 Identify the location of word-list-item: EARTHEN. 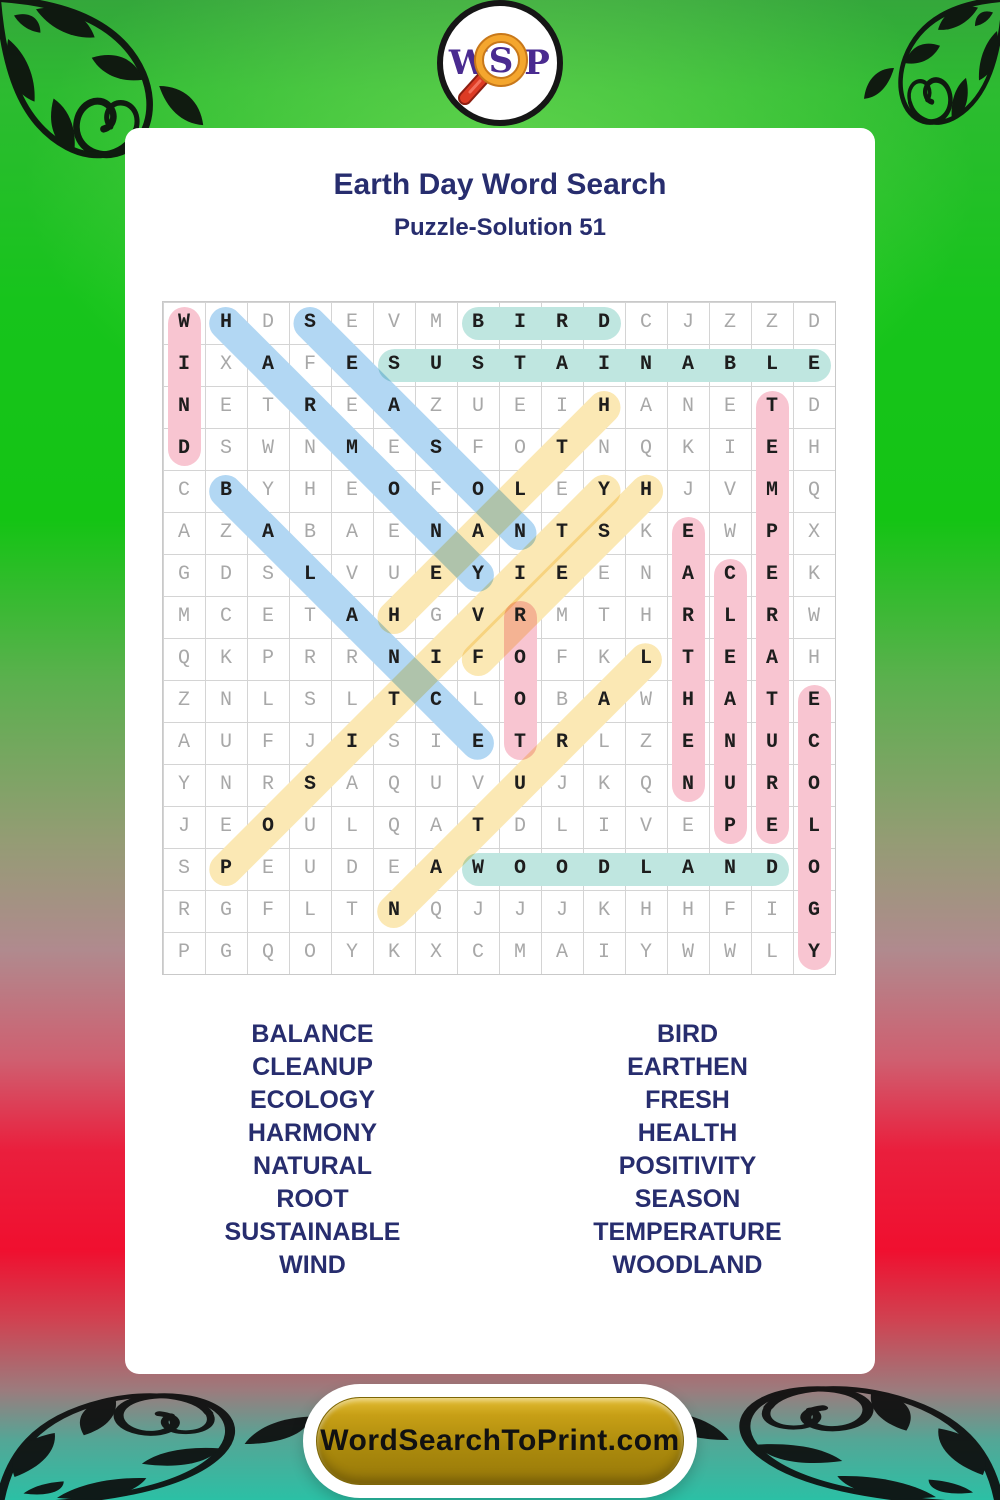
(687, 1067).